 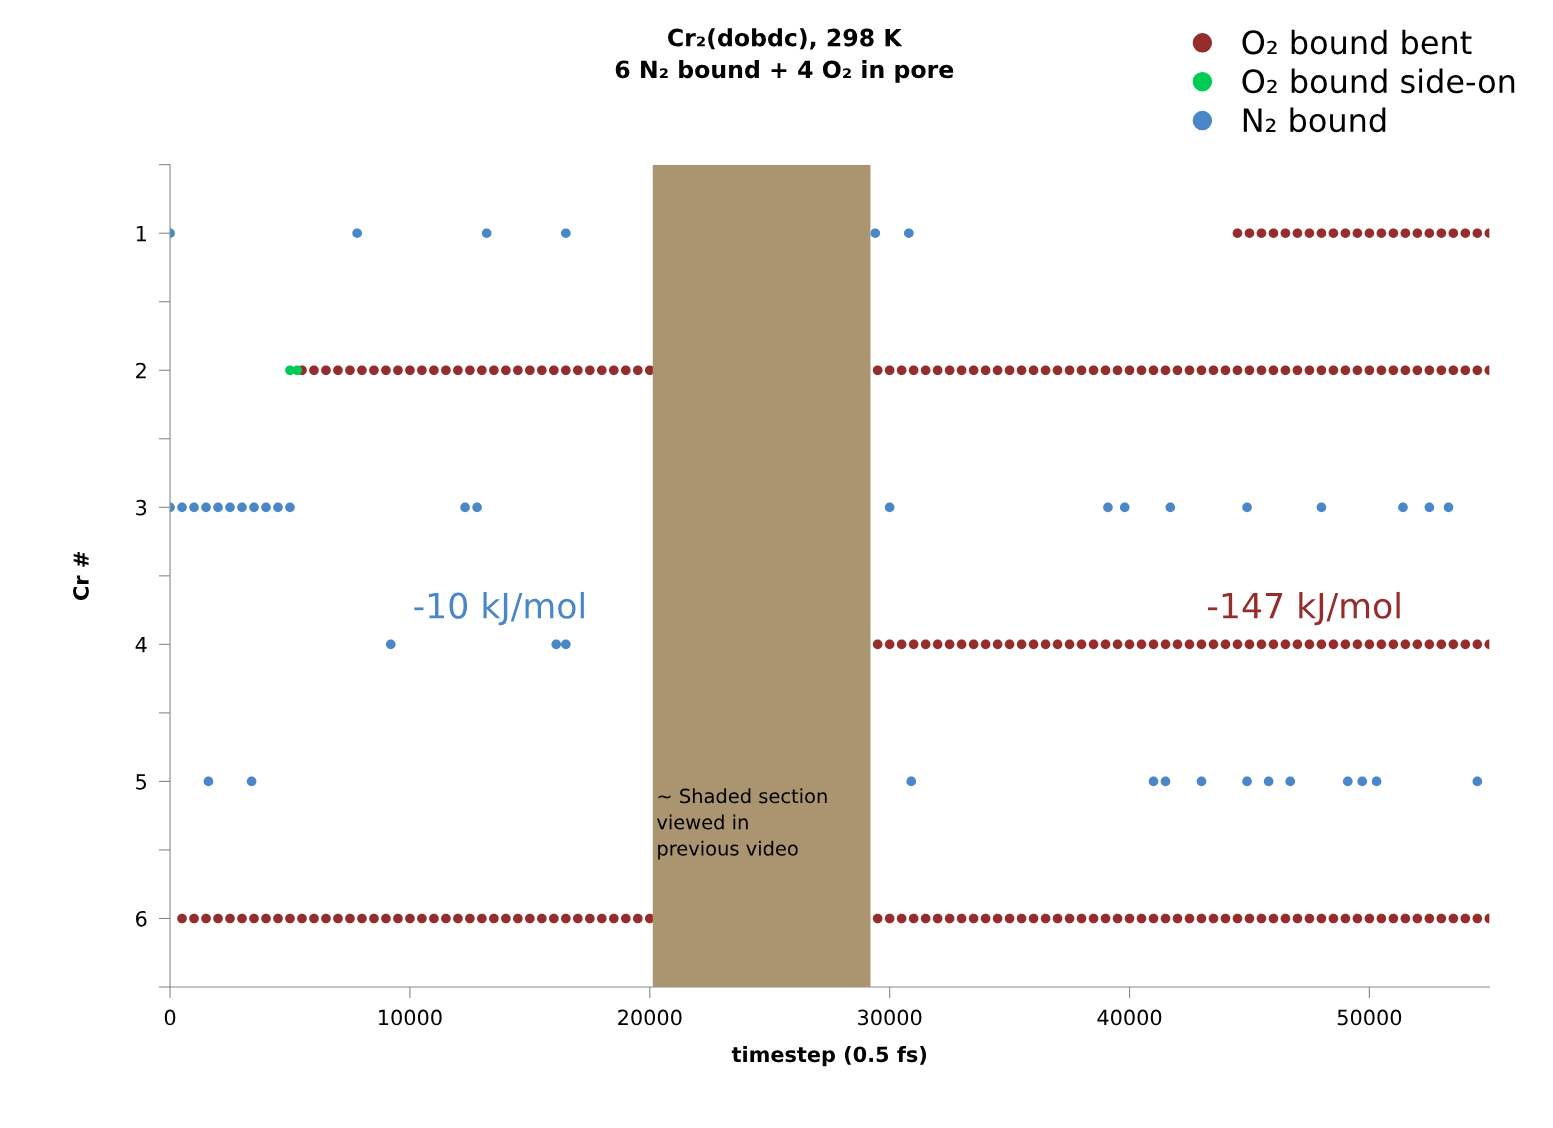 What do you see at coordinates (410, 1017) in the screenshot?
I see `x-tick-label: 10000` at bounding box center [410, 1017].